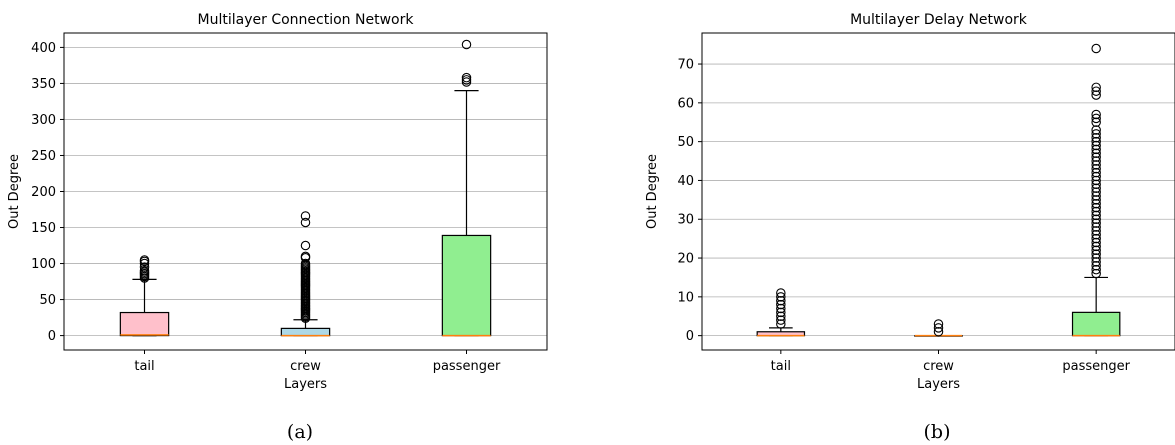  I want to click on chart-title: Multilayer Delay Network, so click(939, 20).